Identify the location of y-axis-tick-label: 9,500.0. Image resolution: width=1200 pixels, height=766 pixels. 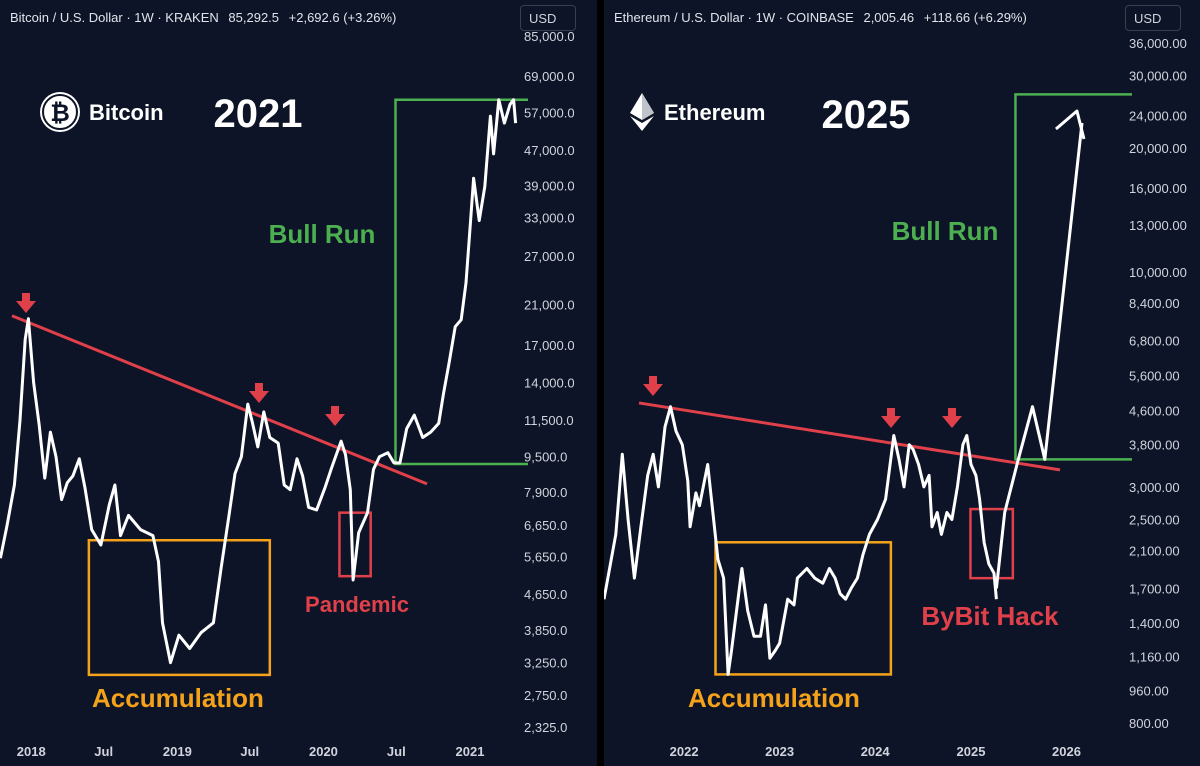
(545, 457).